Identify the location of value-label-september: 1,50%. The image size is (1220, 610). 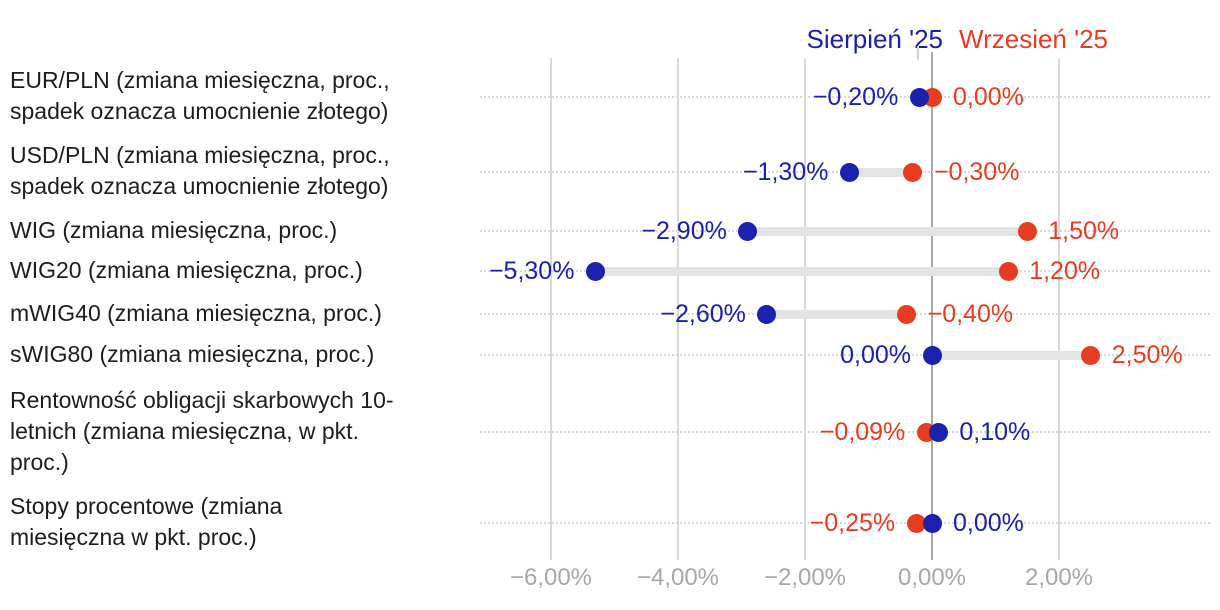
(1084, 231).